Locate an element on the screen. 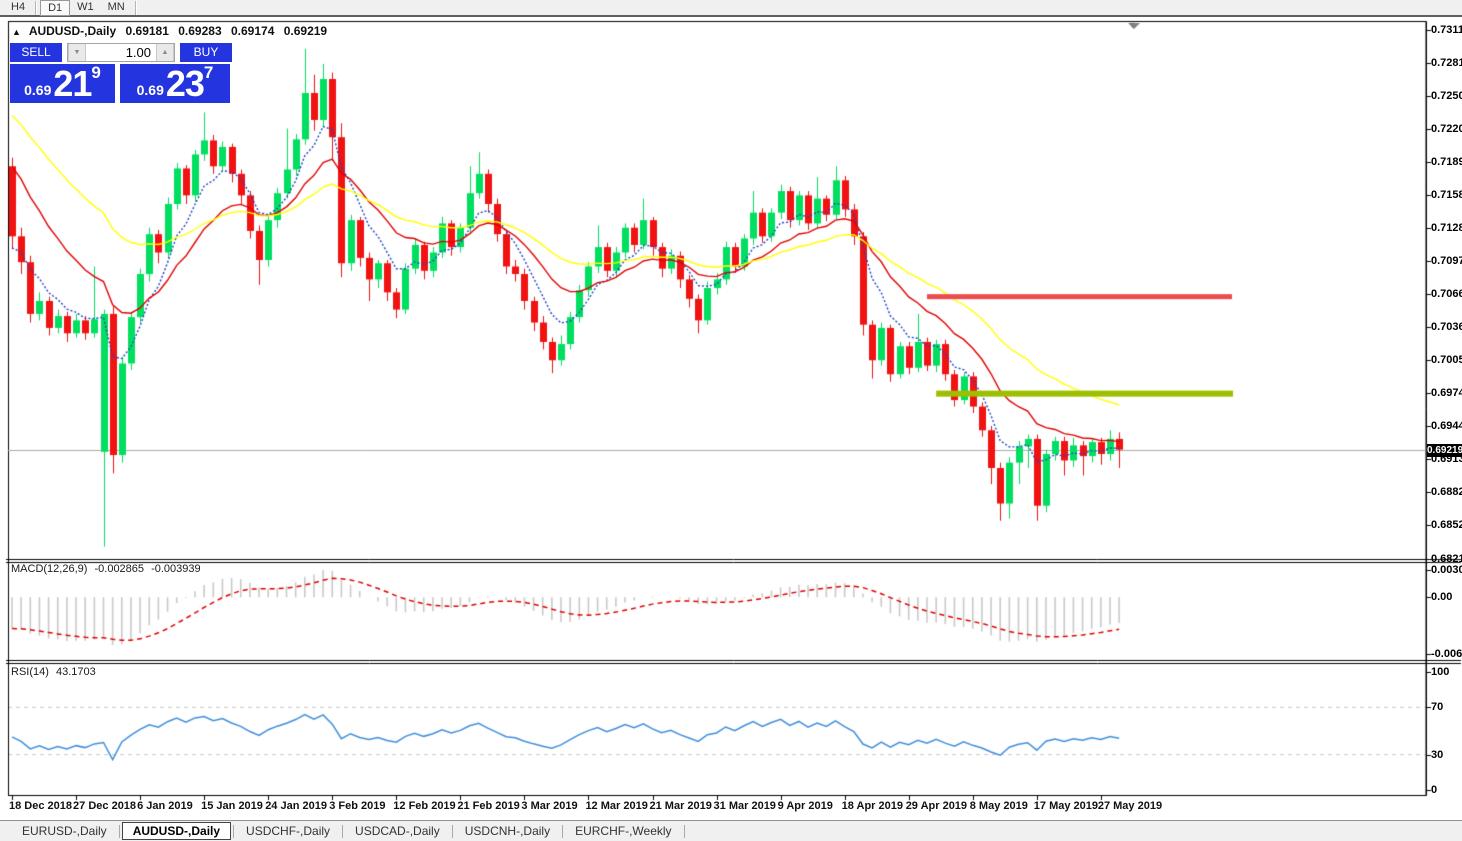 Image resolution: width=1462 pixels, height=841 pixels. tab-audusd: AUDUSD-,Daily is located at coordinates (176, 831).